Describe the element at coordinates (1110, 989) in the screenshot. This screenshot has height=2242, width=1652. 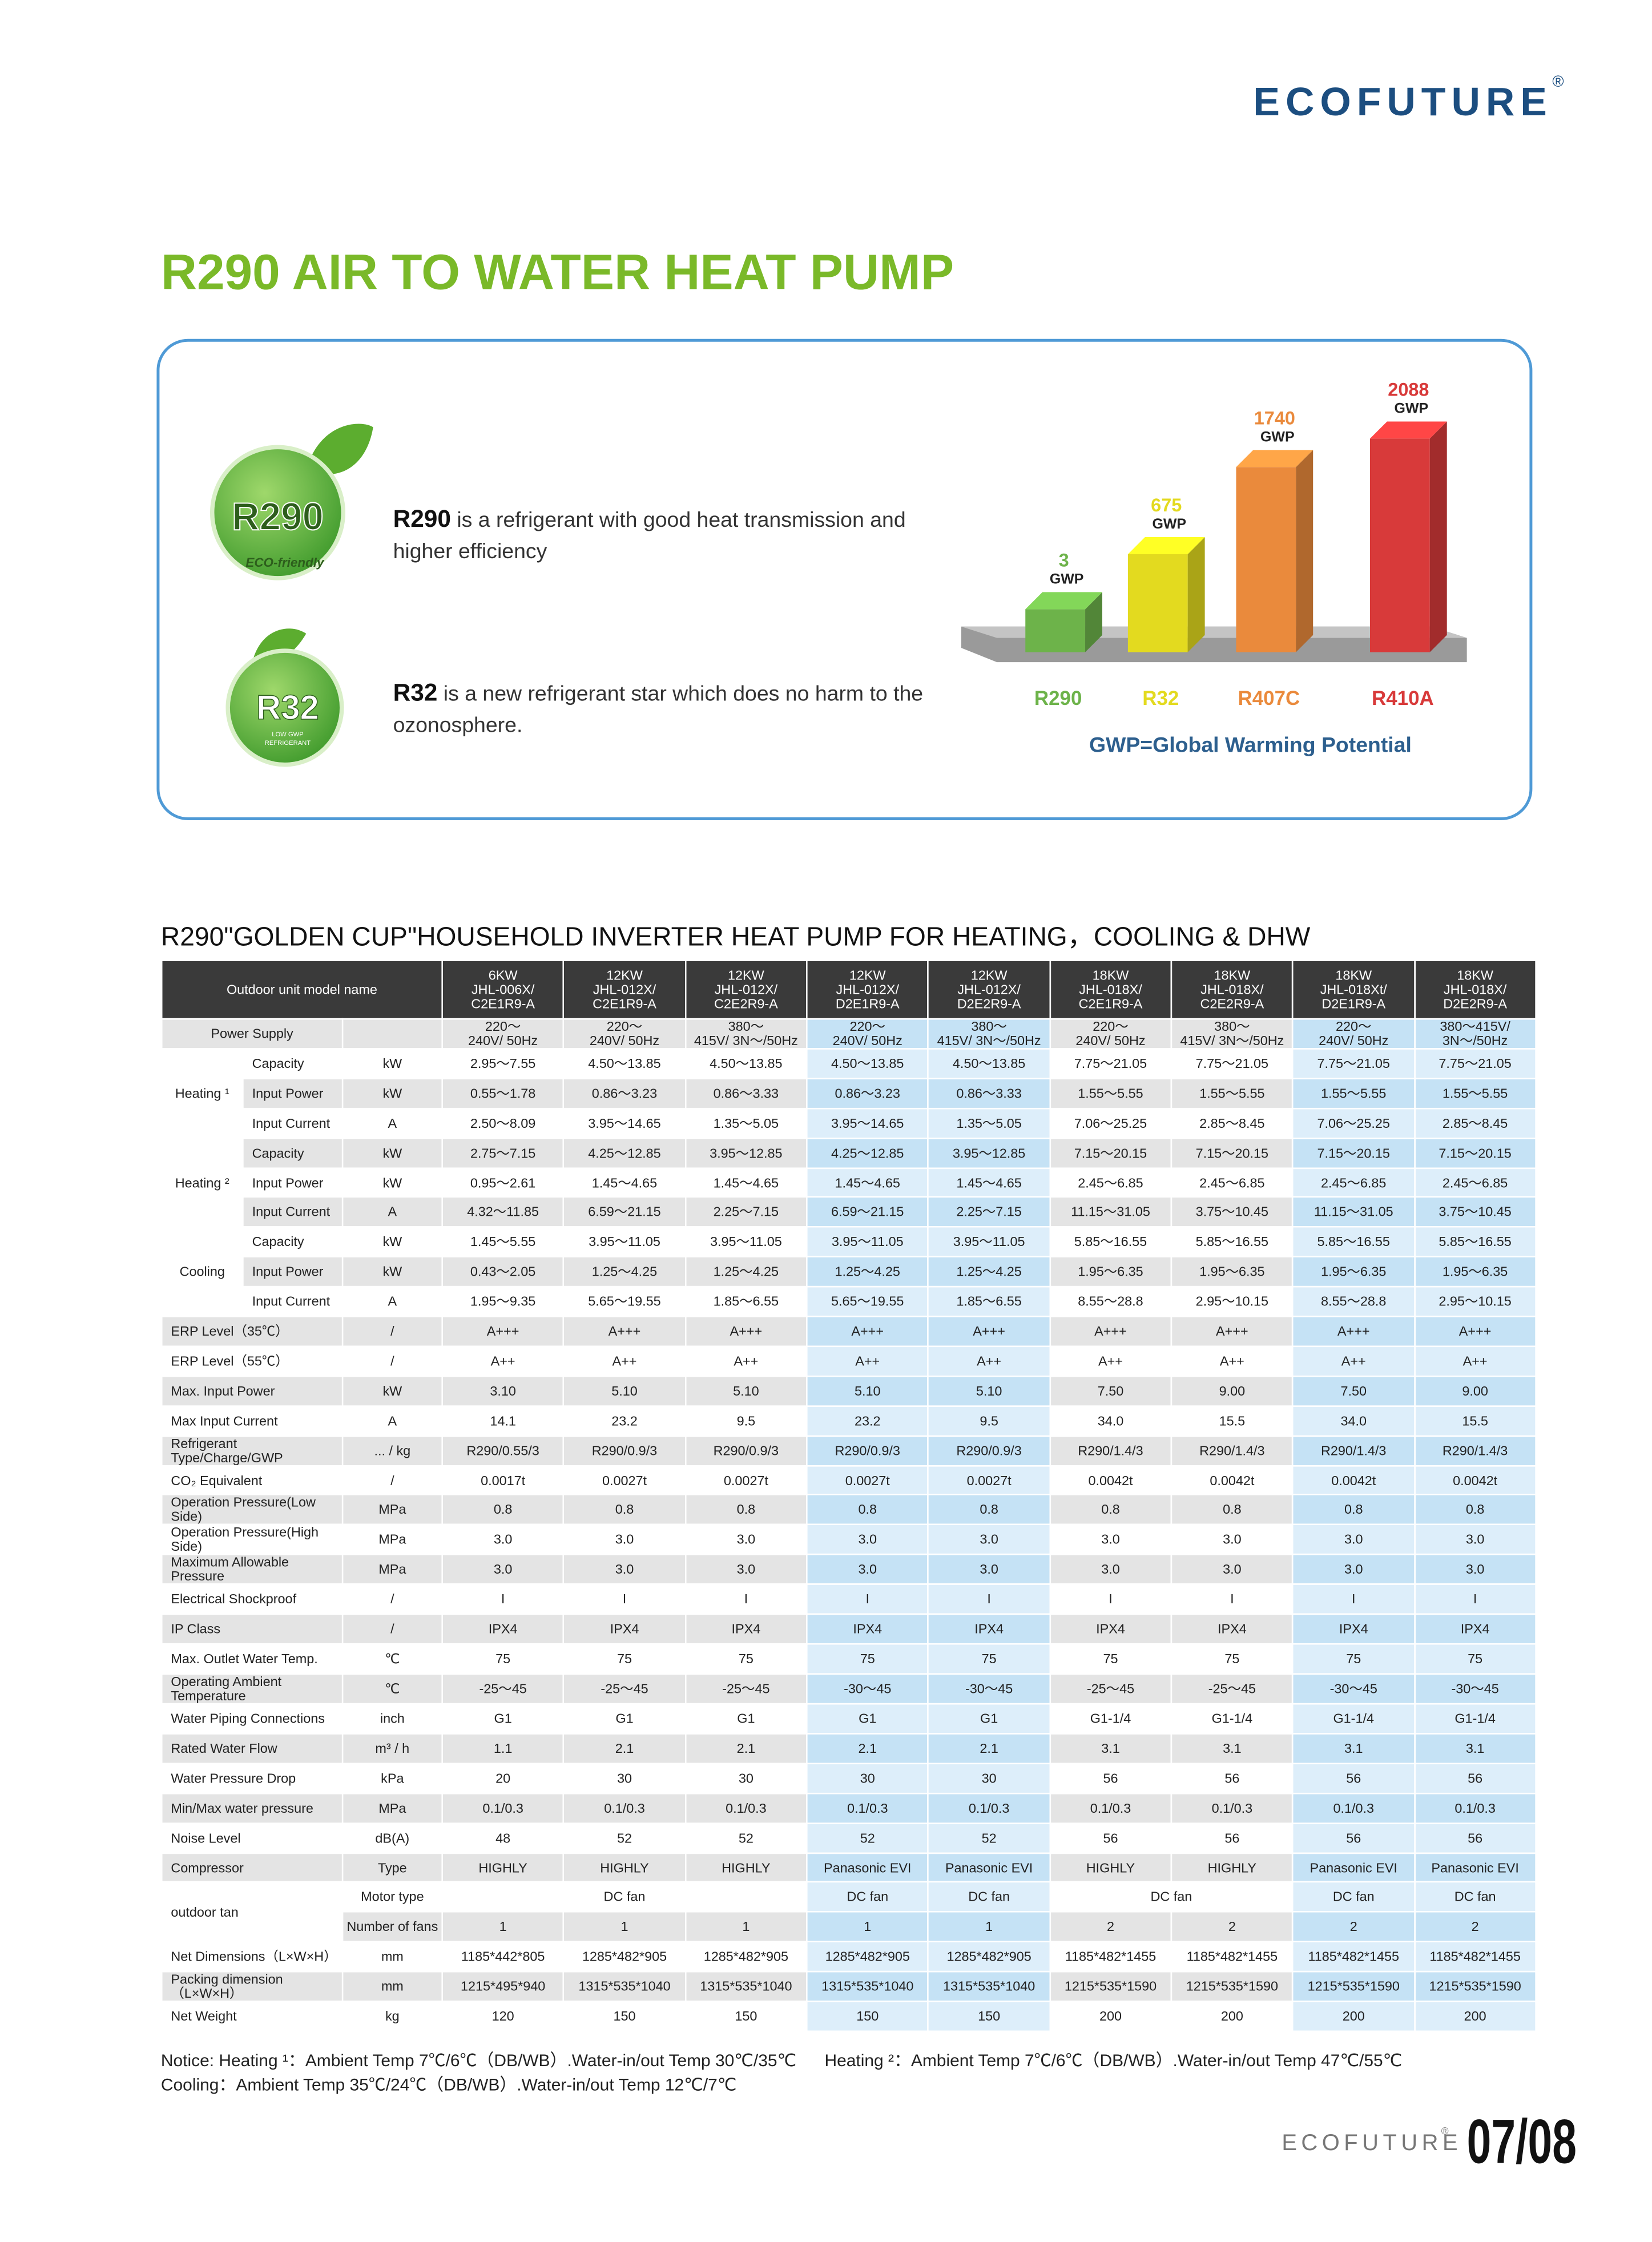
I see `model-line: JHL-018X/` at that location.